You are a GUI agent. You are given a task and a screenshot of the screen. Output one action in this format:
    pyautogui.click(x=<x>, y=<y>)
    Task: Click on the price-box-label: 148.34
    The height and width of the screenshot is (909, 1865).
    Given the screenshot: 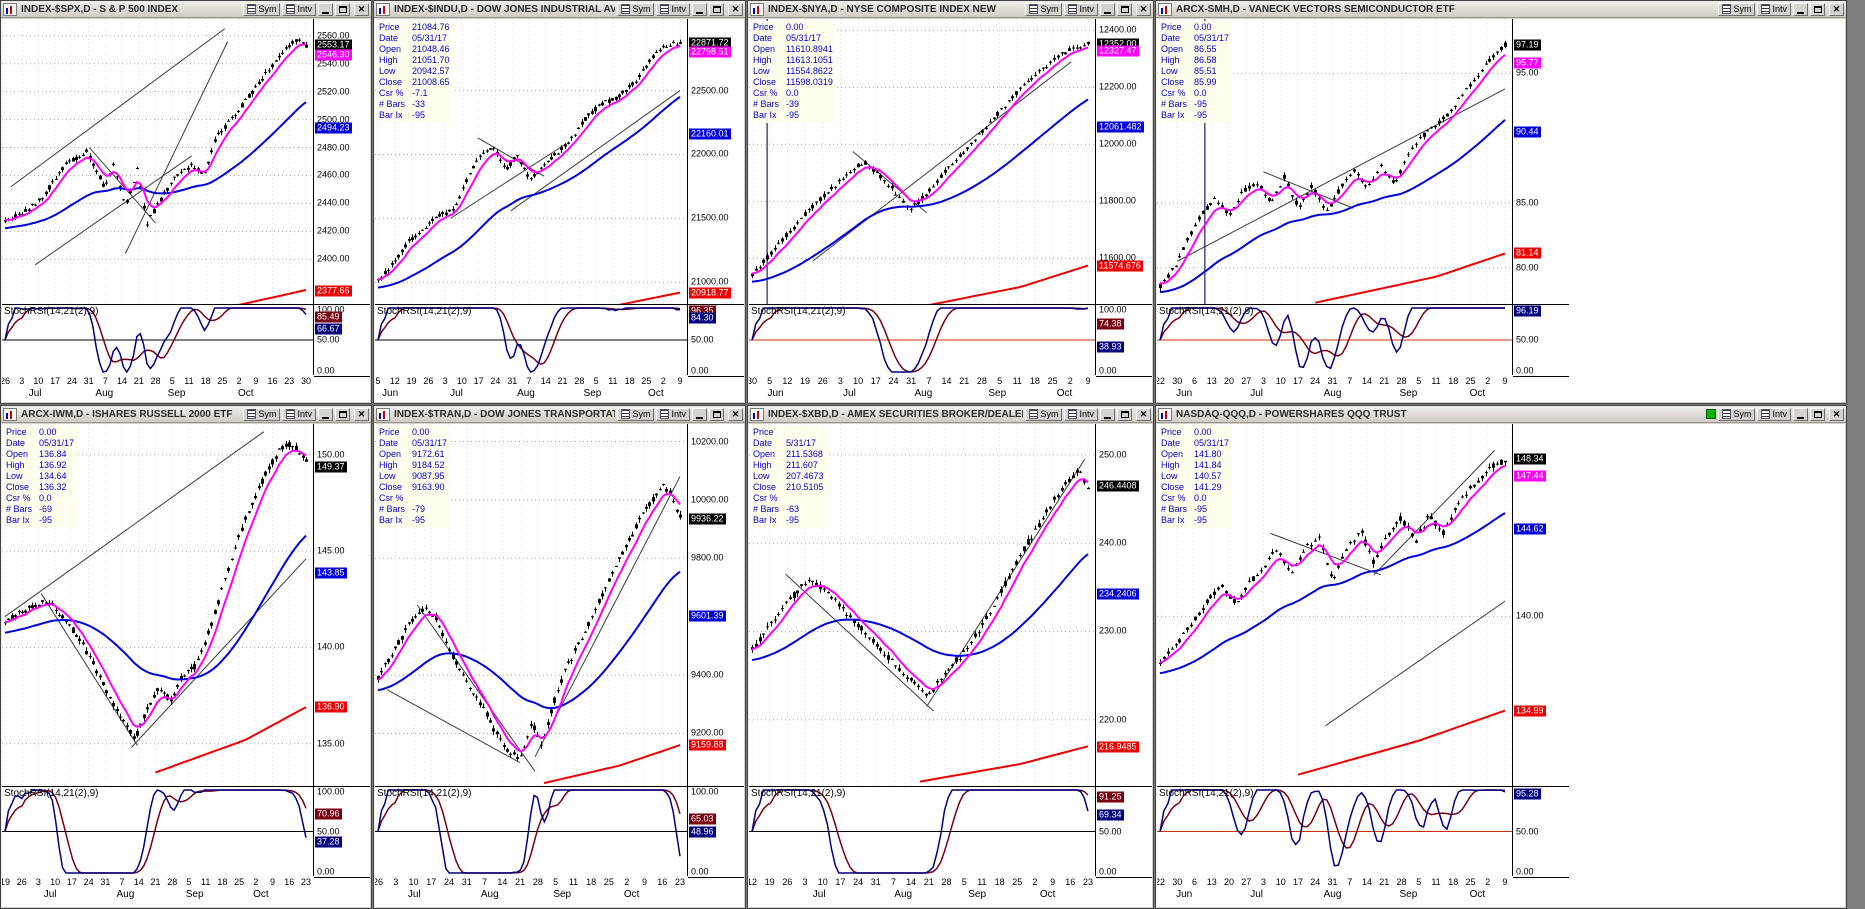 What is the action you would take?
    pyautogui.click(x=1530, y=459)
    